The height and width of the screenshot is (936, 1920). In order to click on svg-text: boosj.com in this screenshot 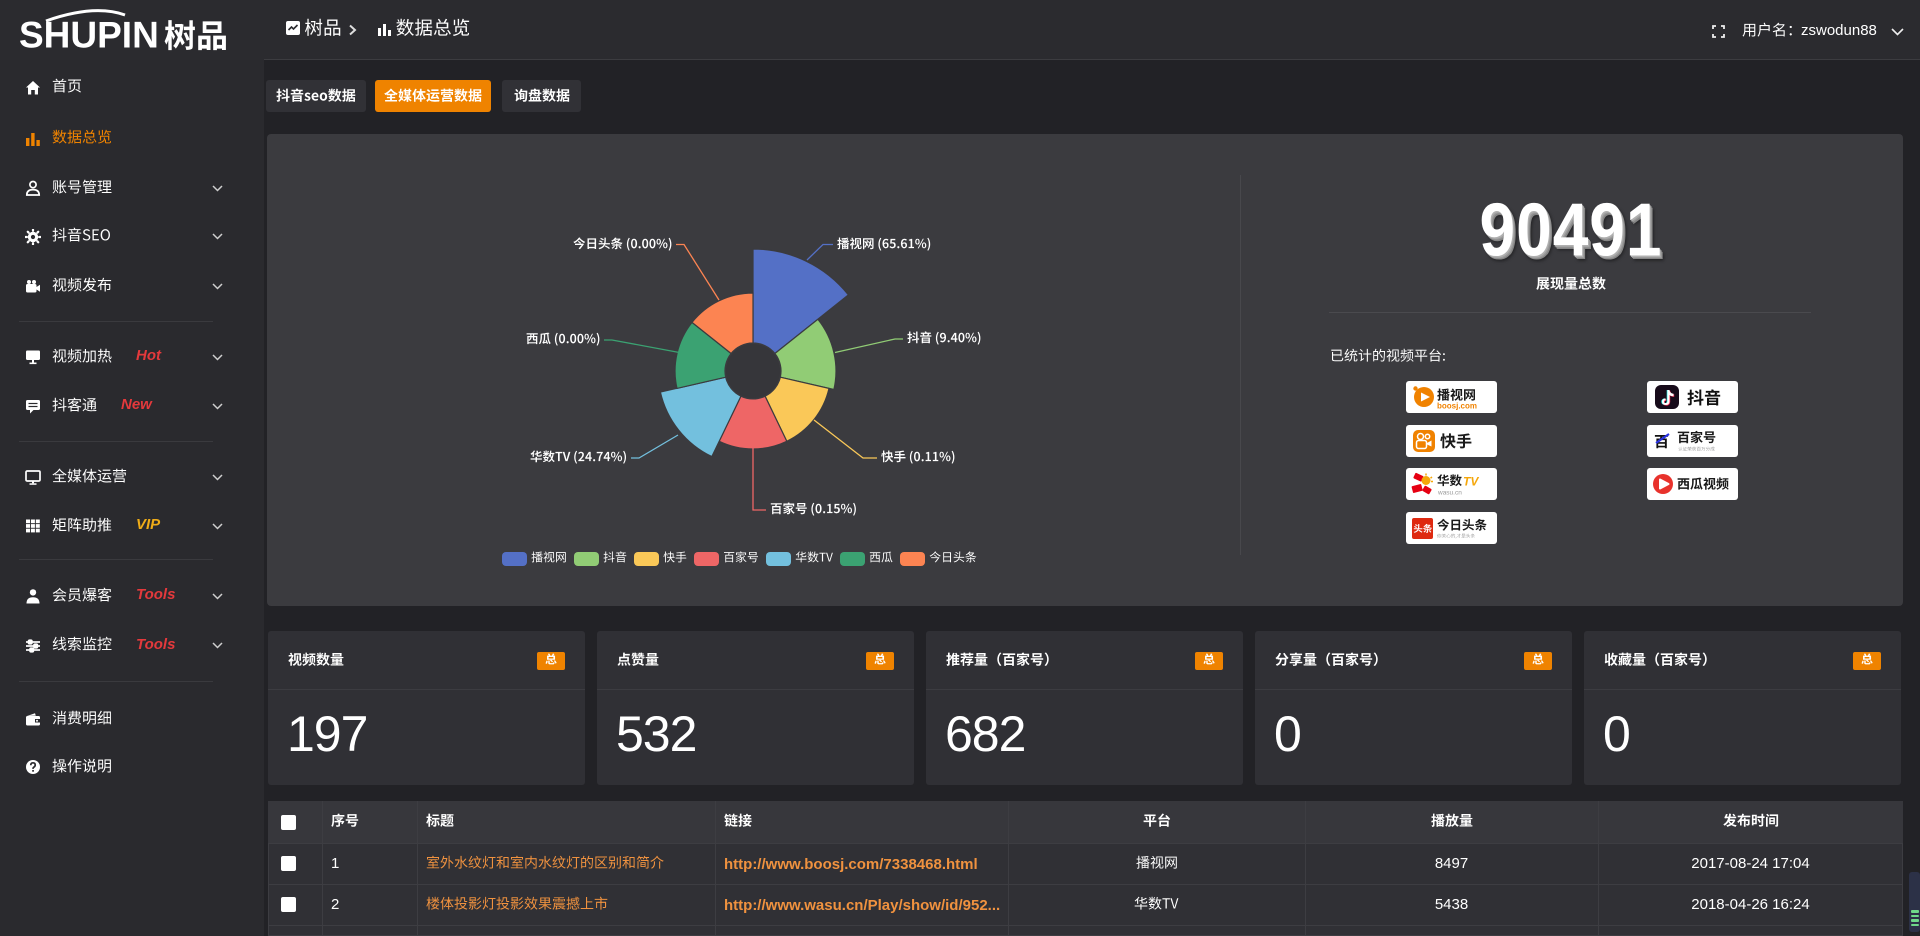, I will do `click(1457, 406)`.